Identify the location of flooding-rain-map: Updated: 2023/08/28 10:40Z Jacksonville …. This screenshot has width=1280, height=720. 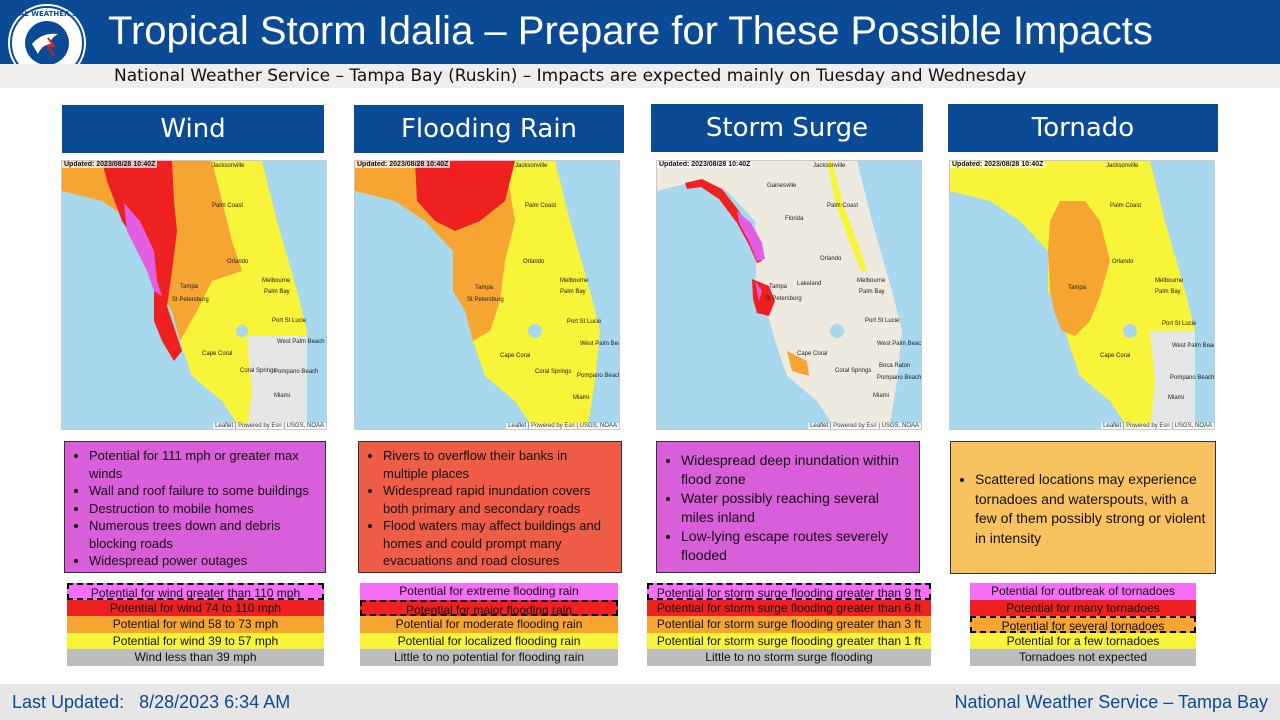
(487, 295).